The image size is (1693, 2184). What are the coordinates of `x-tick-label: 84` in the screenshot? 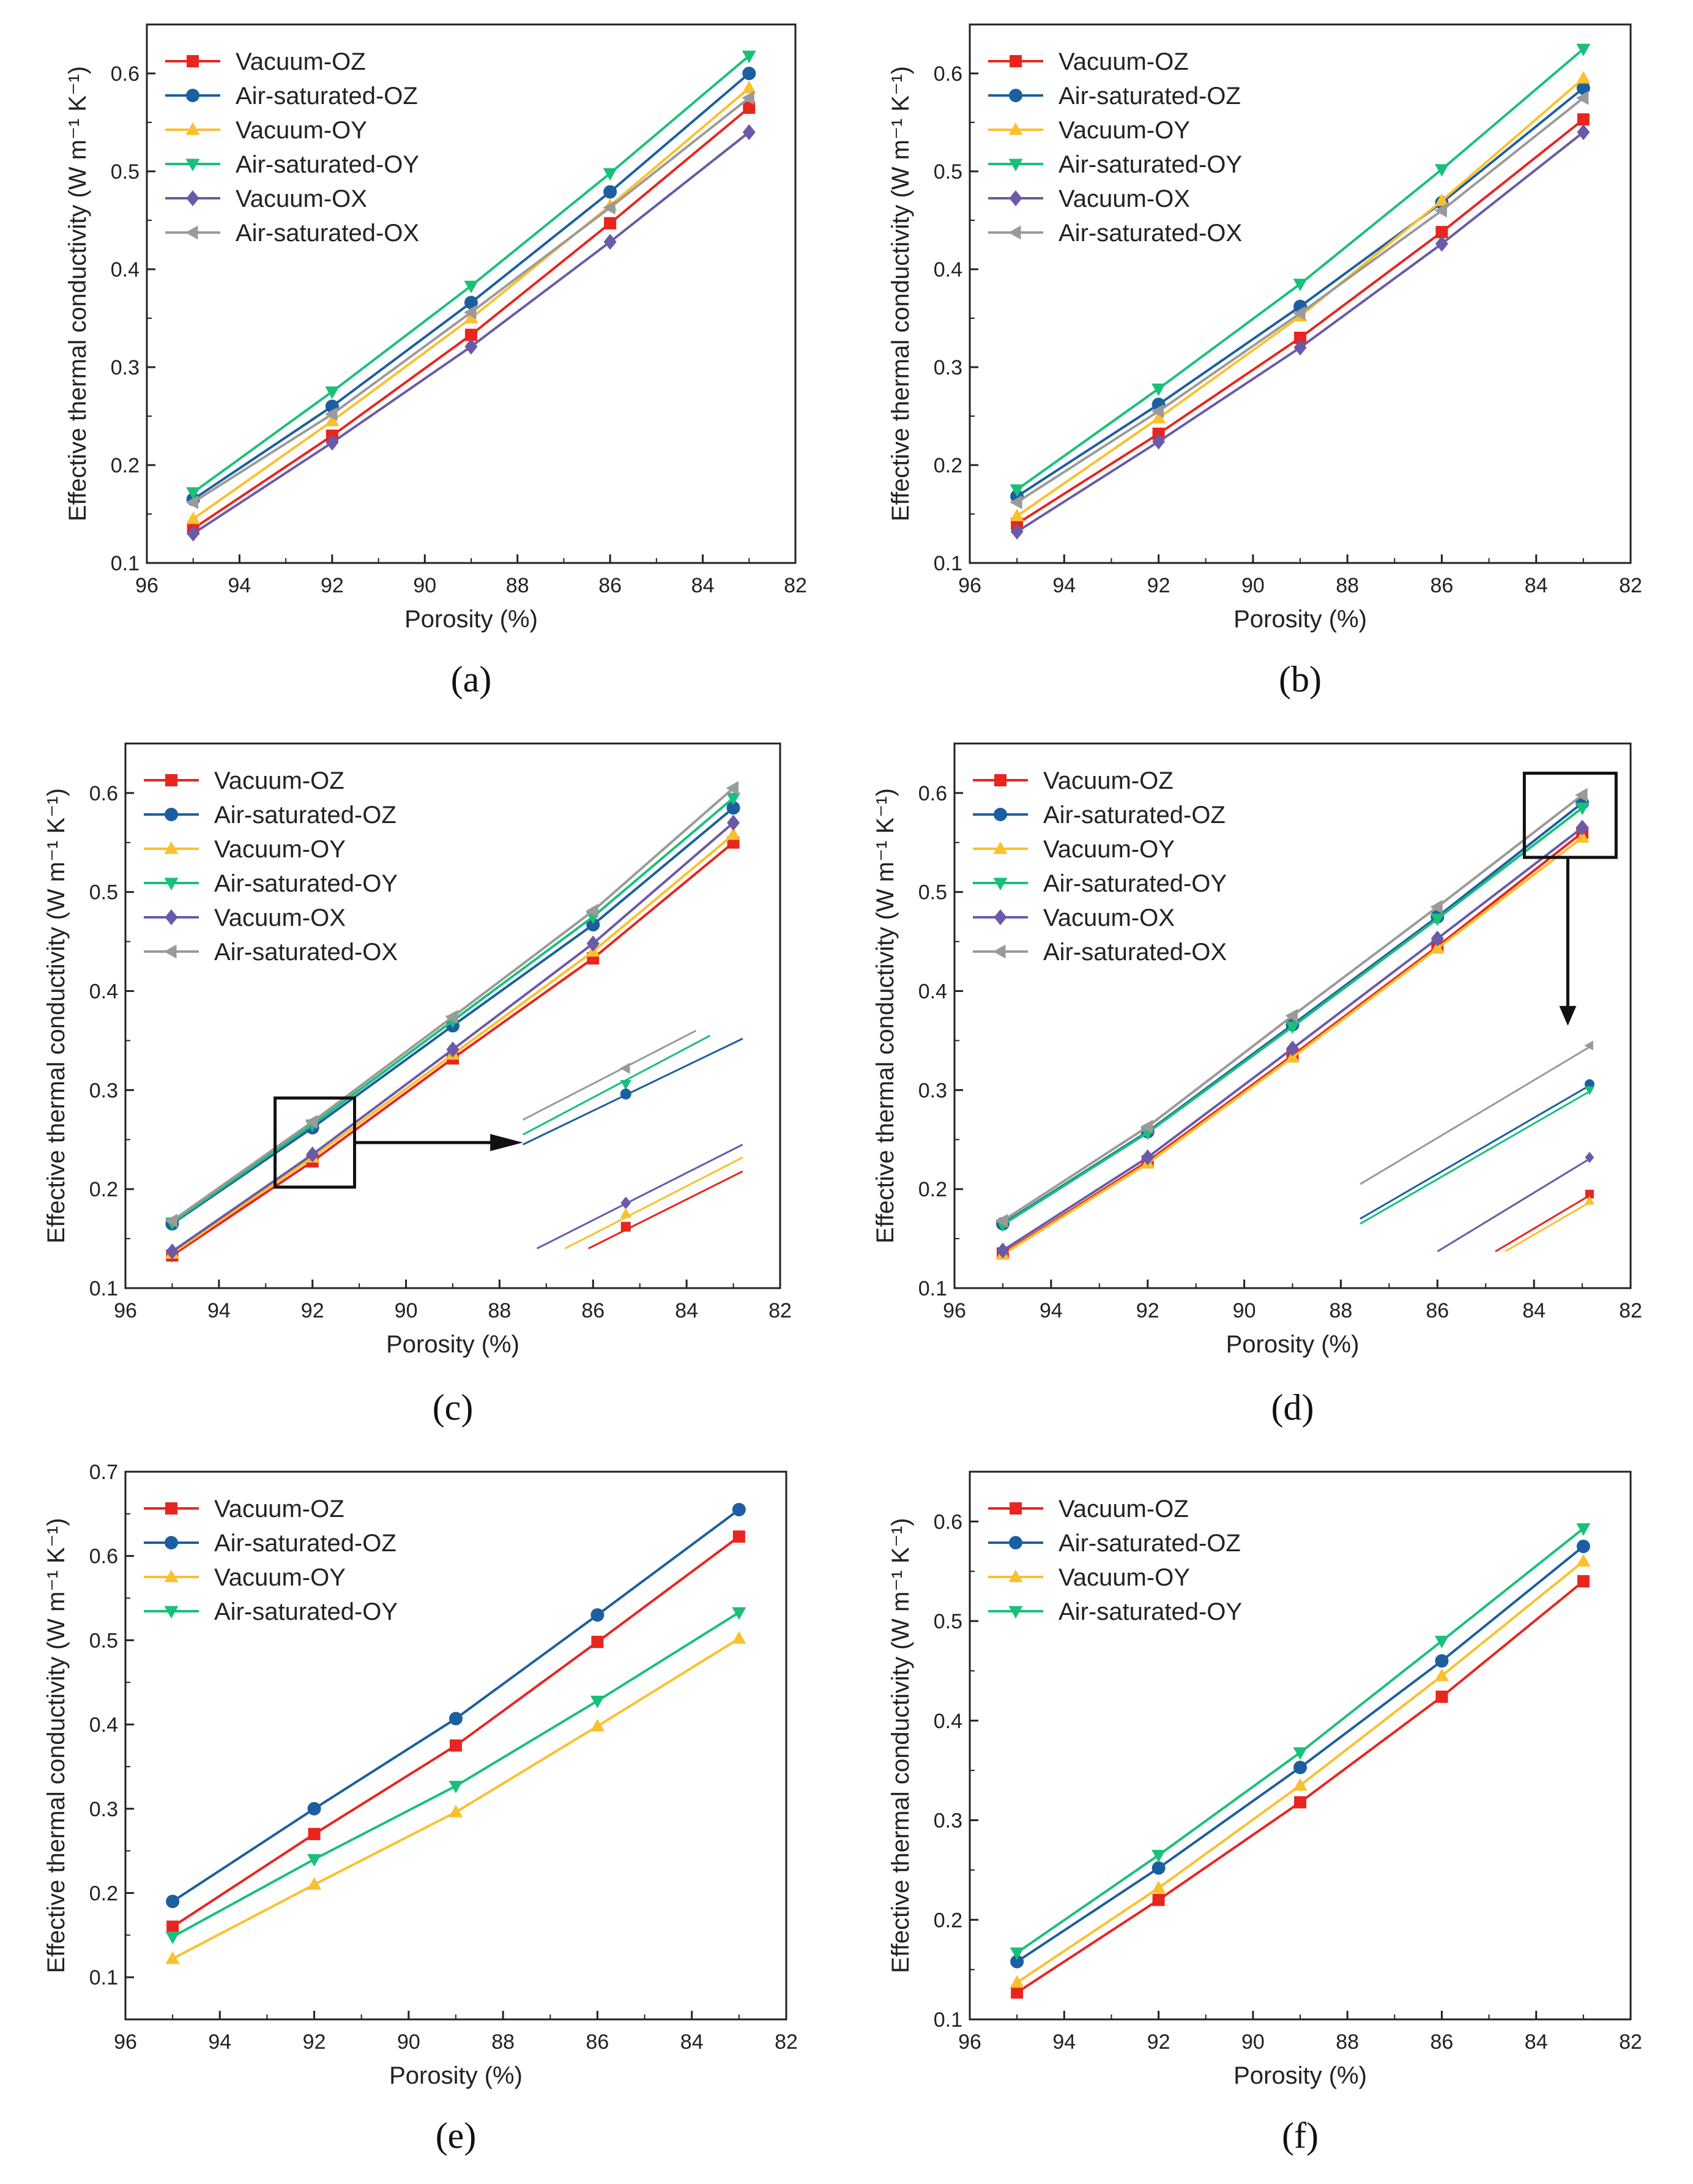 It's located at (1536, 2042).